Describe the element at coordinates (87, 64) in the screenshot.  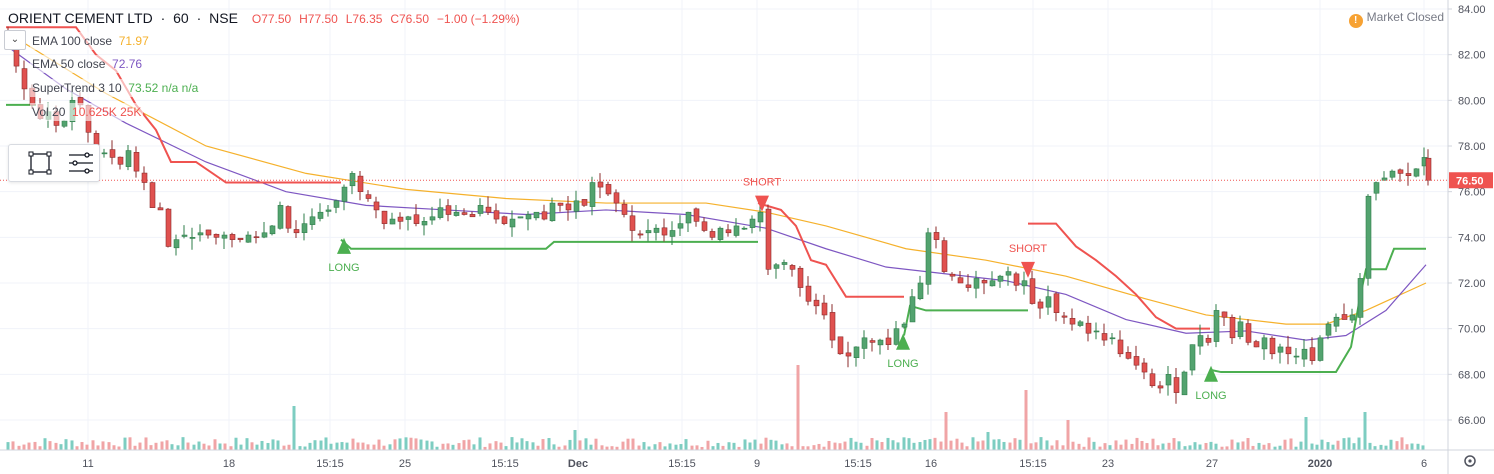
I see `indicator-ema50: EMA 50 close 72.76` at that location.